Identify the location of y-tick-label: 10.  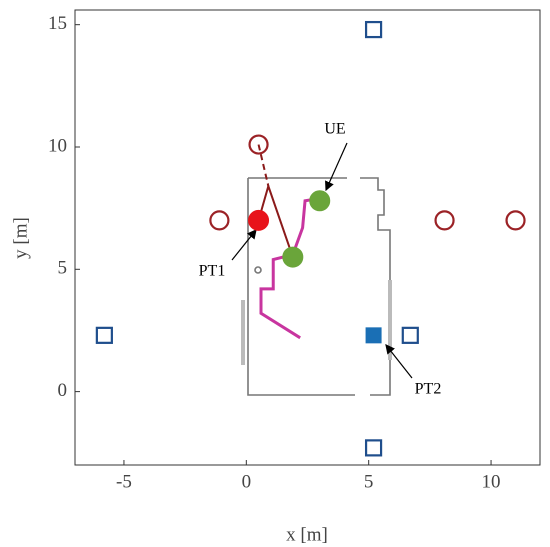
(57, 145).